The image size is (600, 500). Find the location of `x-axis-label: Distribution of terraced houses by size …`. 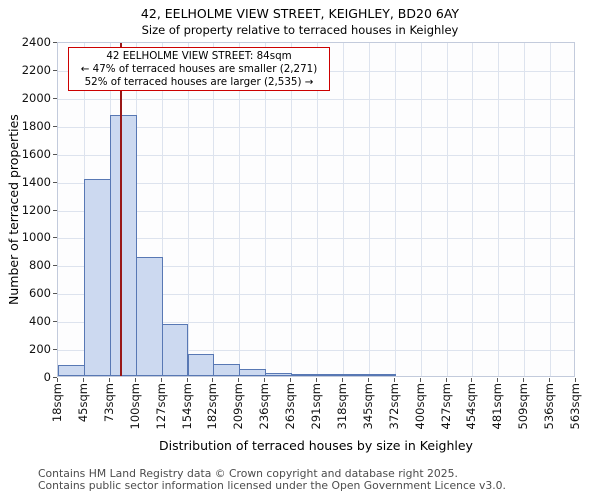

x-axis-label: Distribution of terraced houses by size … is located at coordinates (316, 445).